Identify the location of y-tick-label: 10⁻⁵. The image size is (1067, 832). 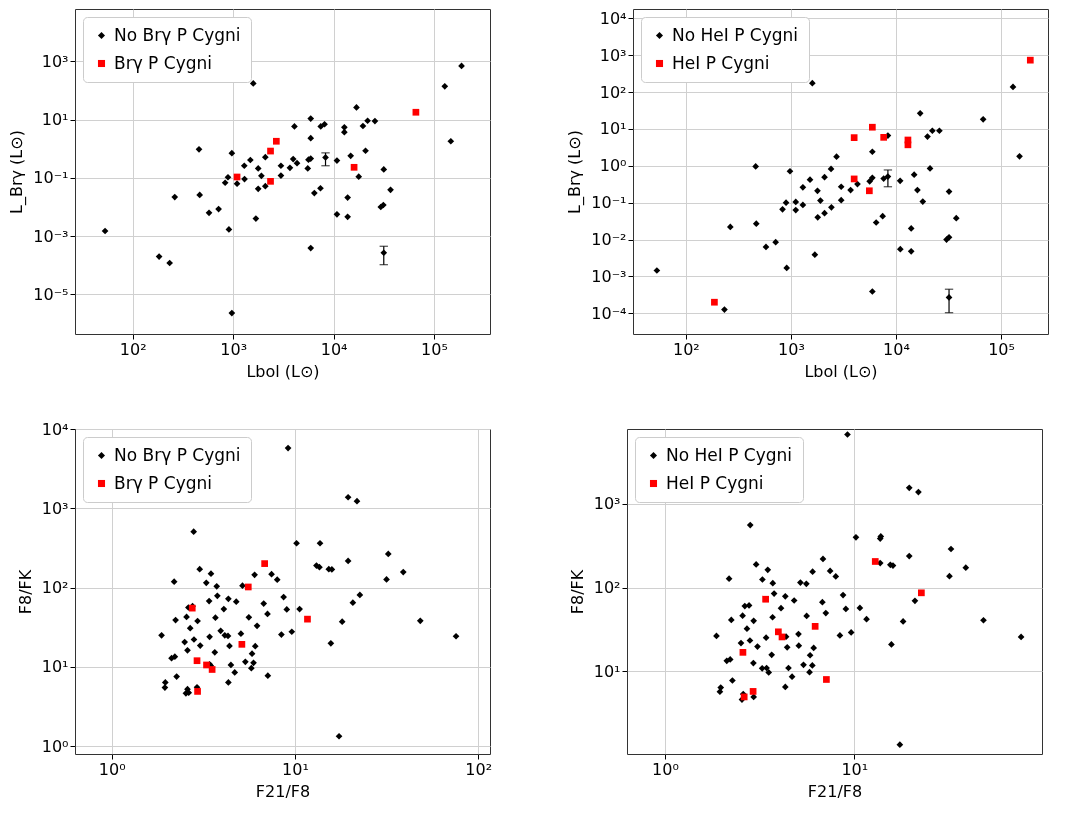
(51, 294).